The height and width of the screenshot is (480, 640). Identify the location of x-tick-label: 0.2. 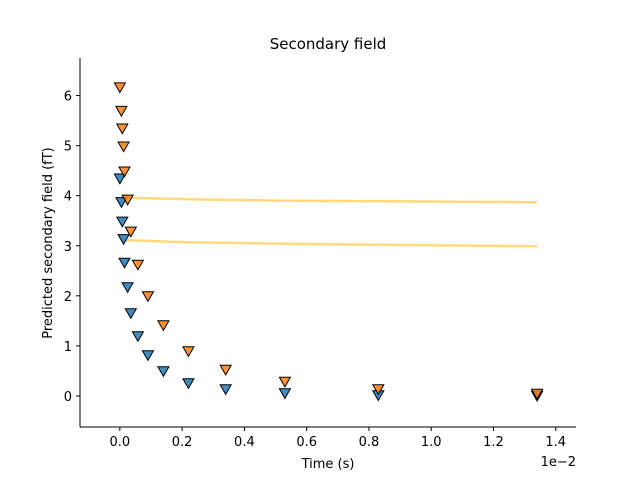
(182, 442).